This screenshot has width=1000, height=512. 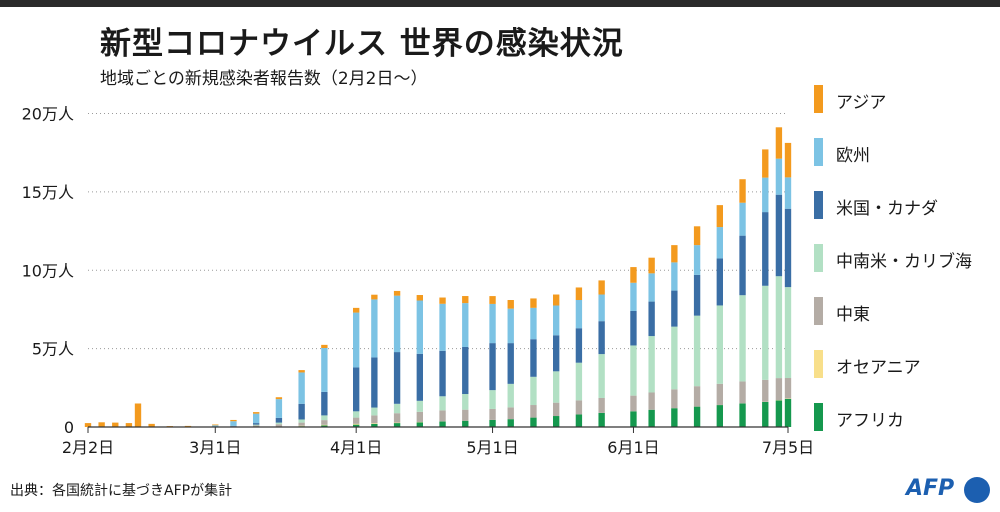 I want to click on legend-label-middle-east: 中東, so click(x=853, y=315).